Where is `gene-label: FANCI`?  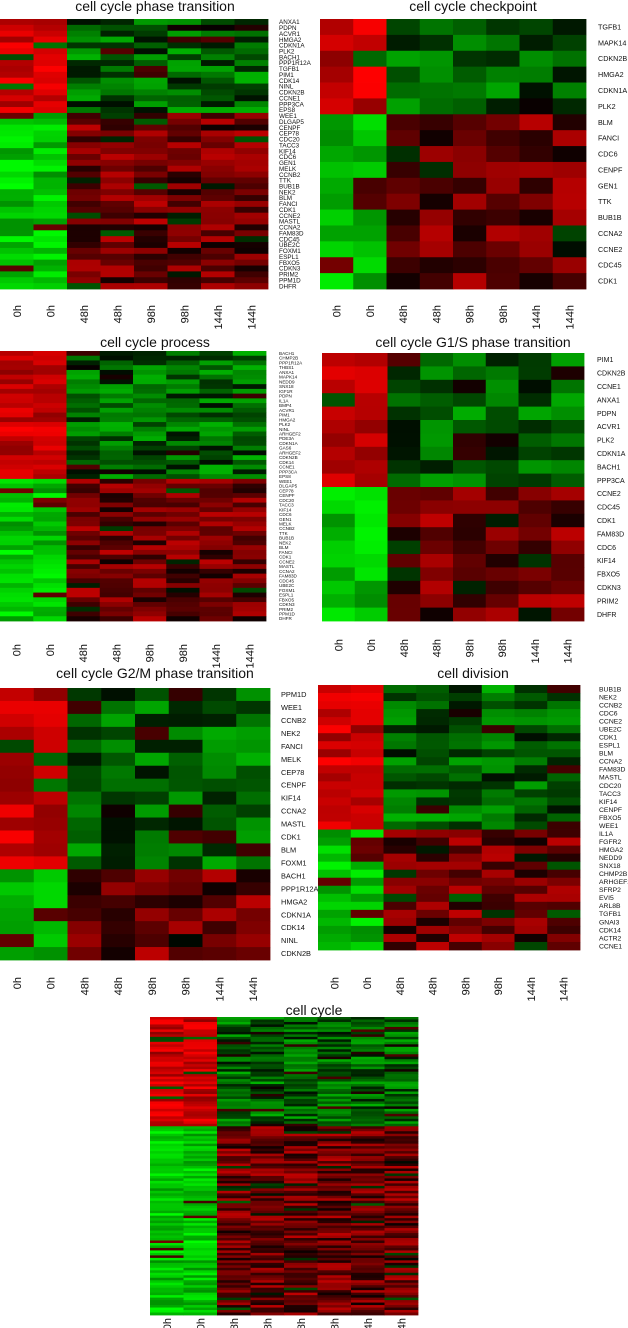
gene-label: FANCI is located at coordinates (292, 746).